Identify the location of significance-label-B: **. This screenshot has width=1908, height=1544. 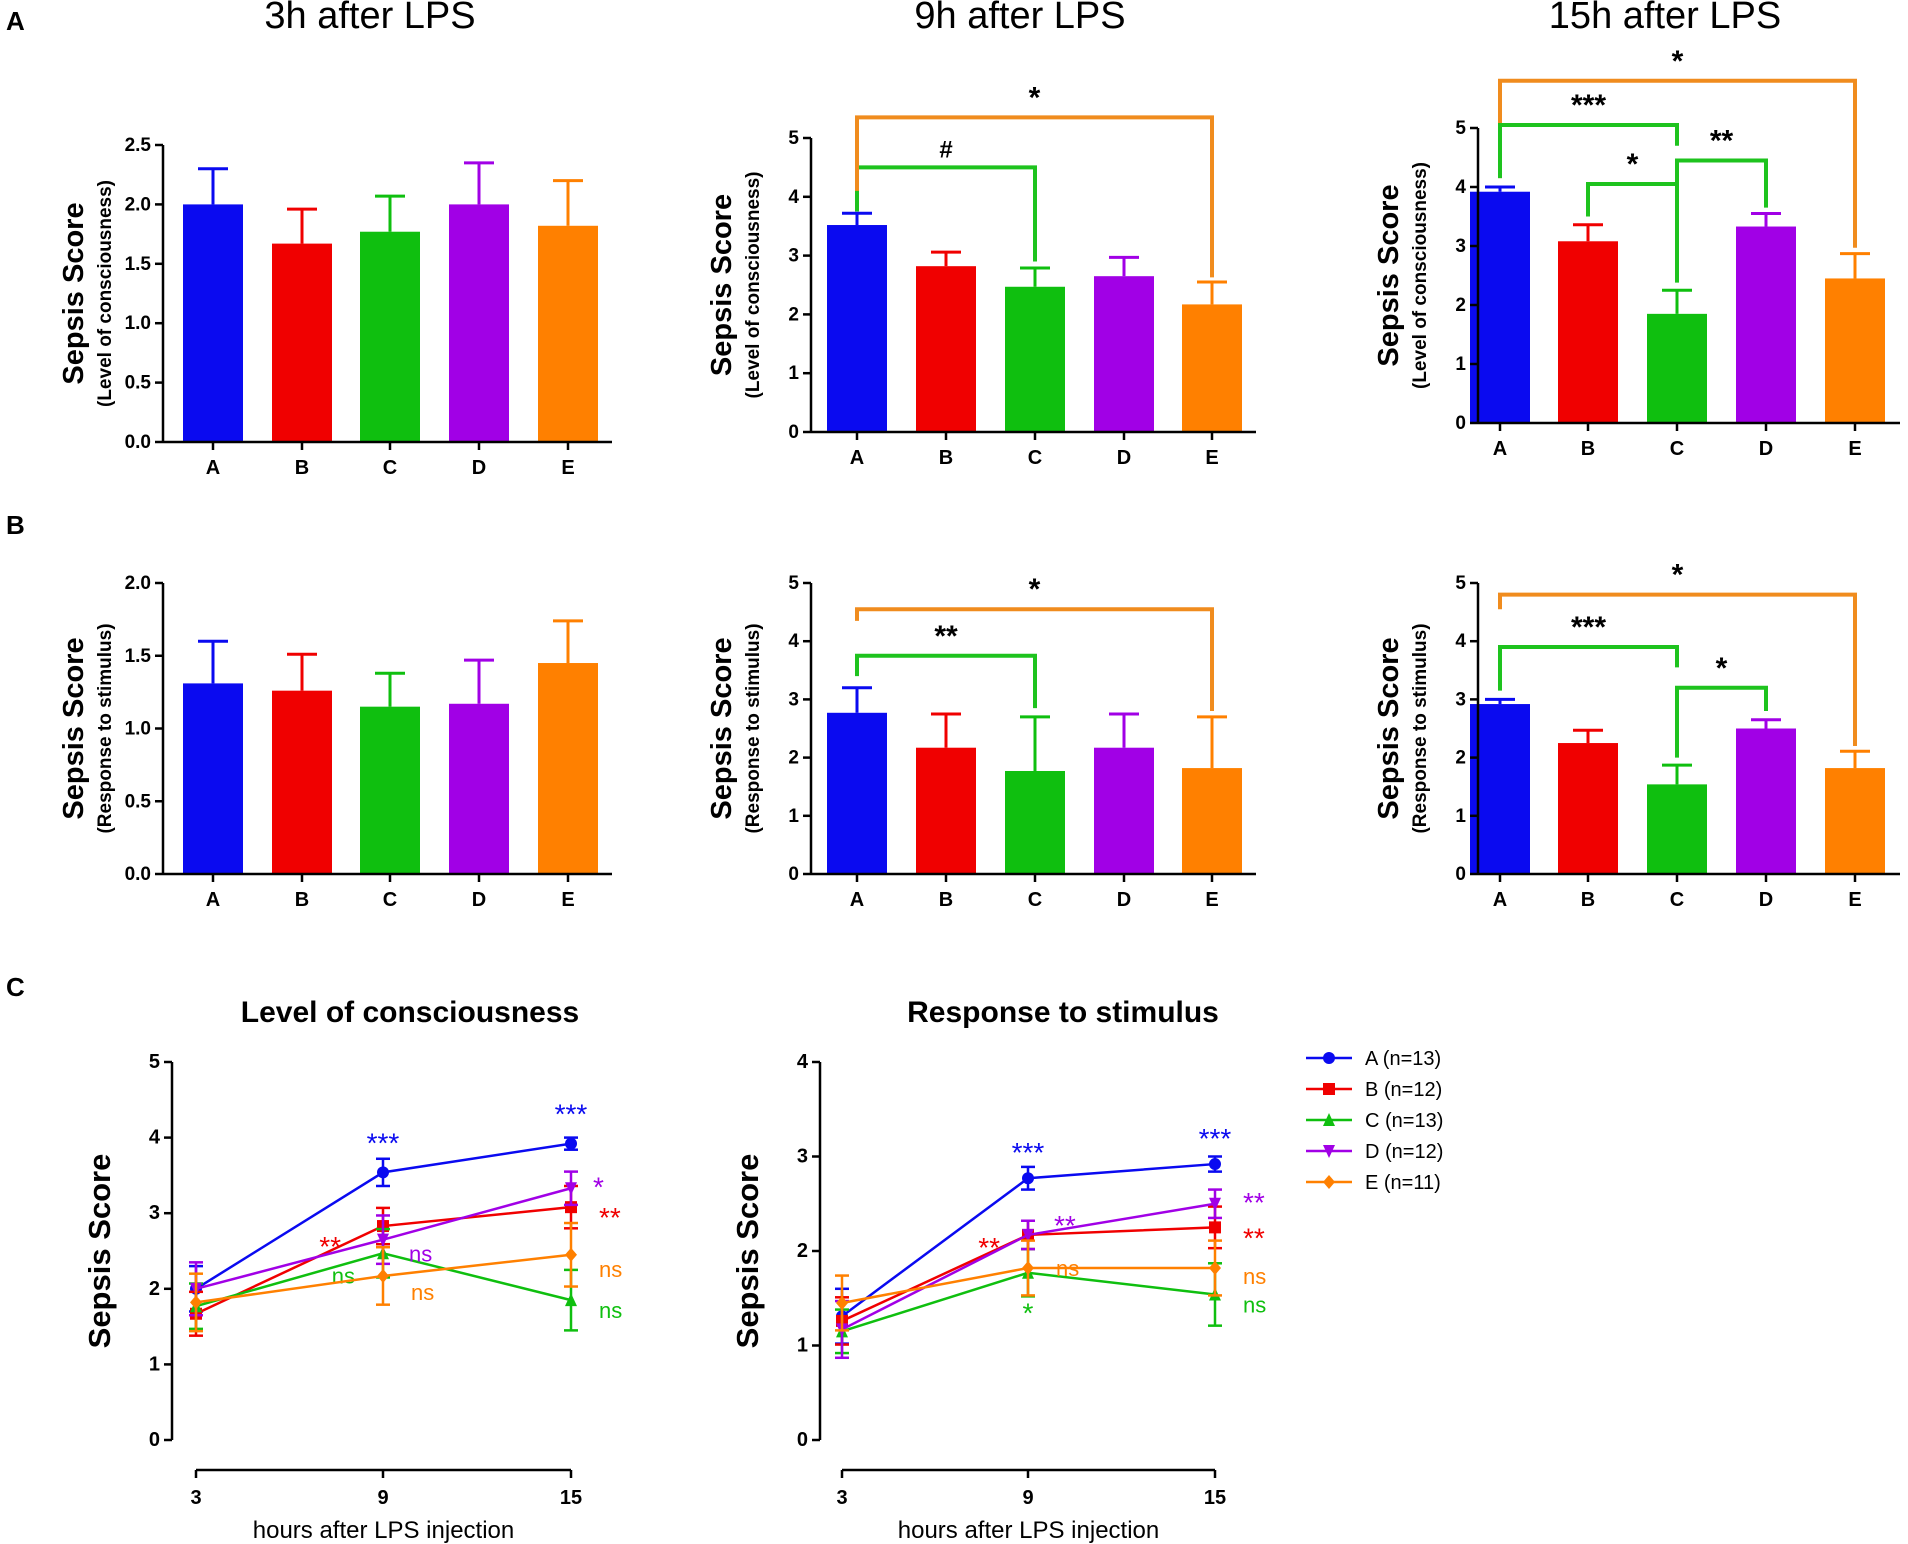
(610, 1217).